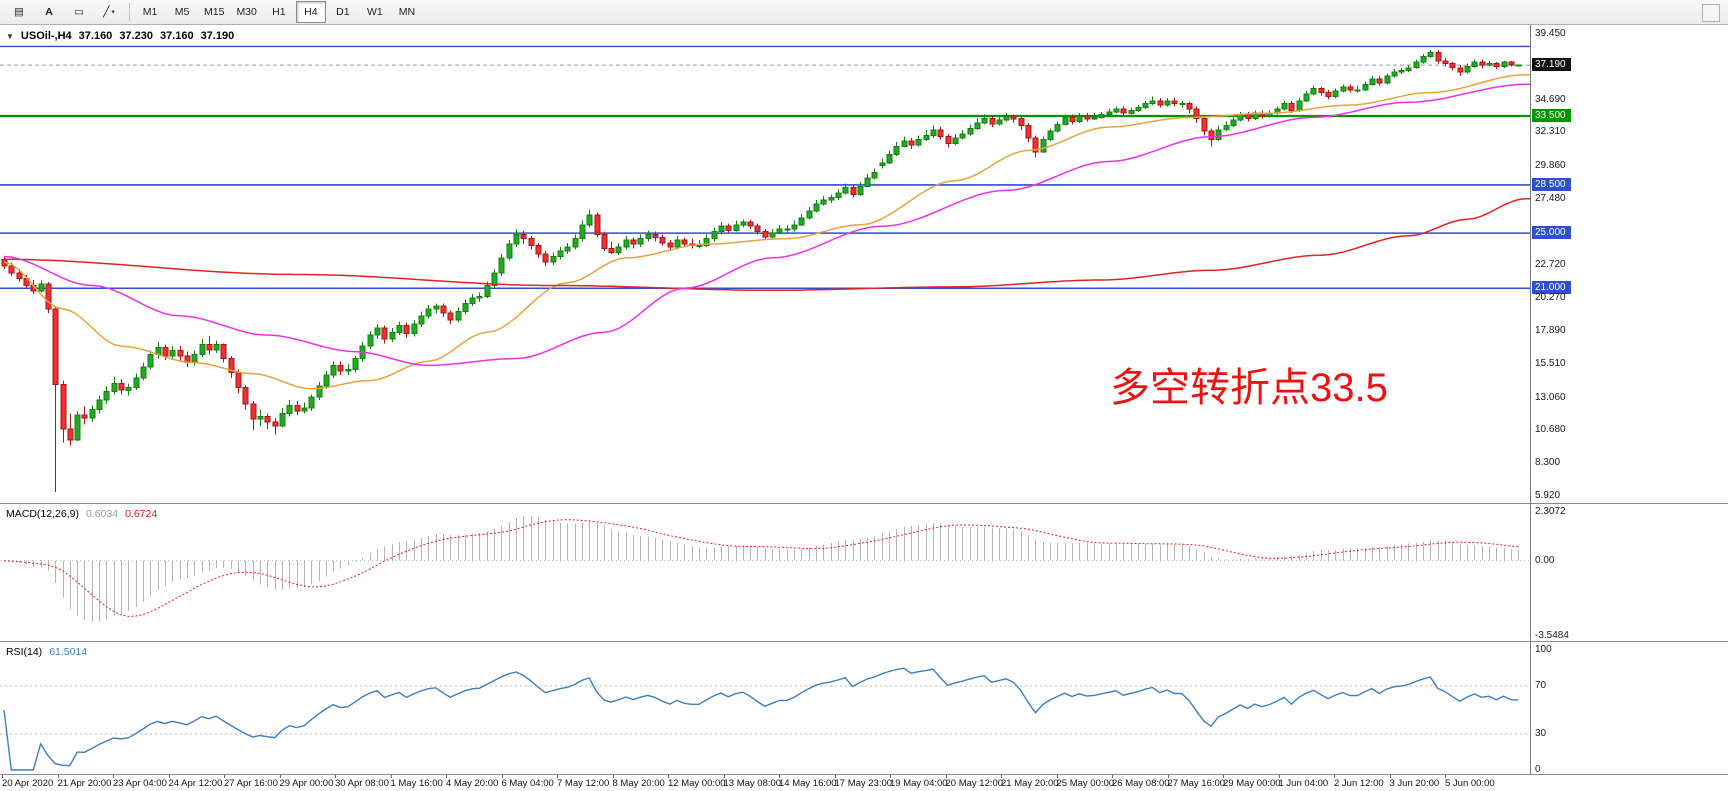  I want to click on chevron-down-icon: ▾, so click(113, 12).